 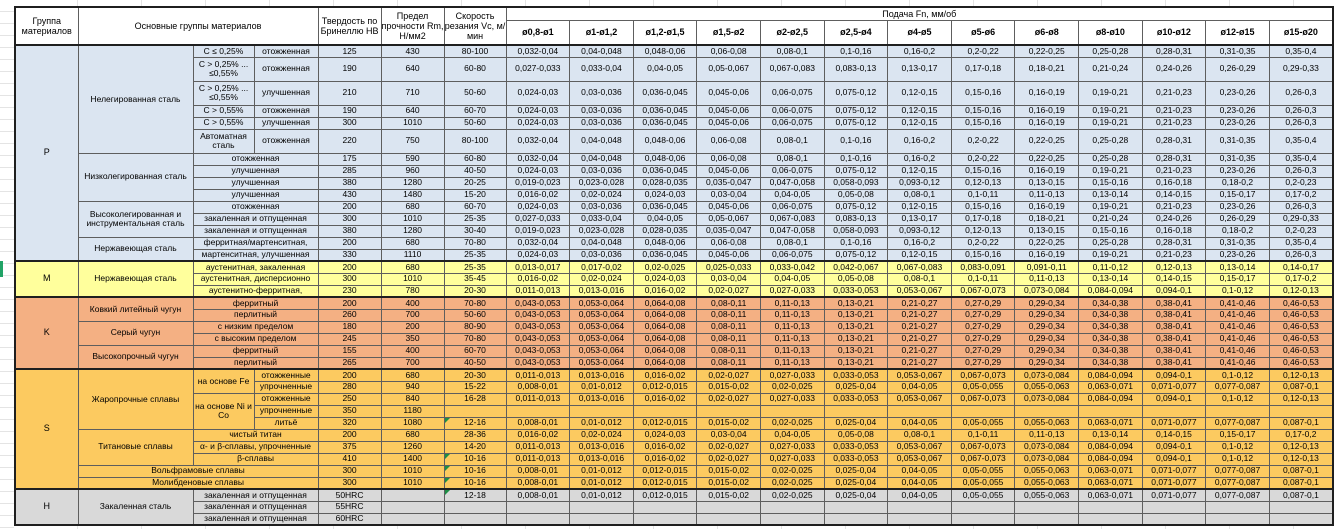 I want to click on cell-feed: 0,23-0,26, so click(x=1237, y=207).